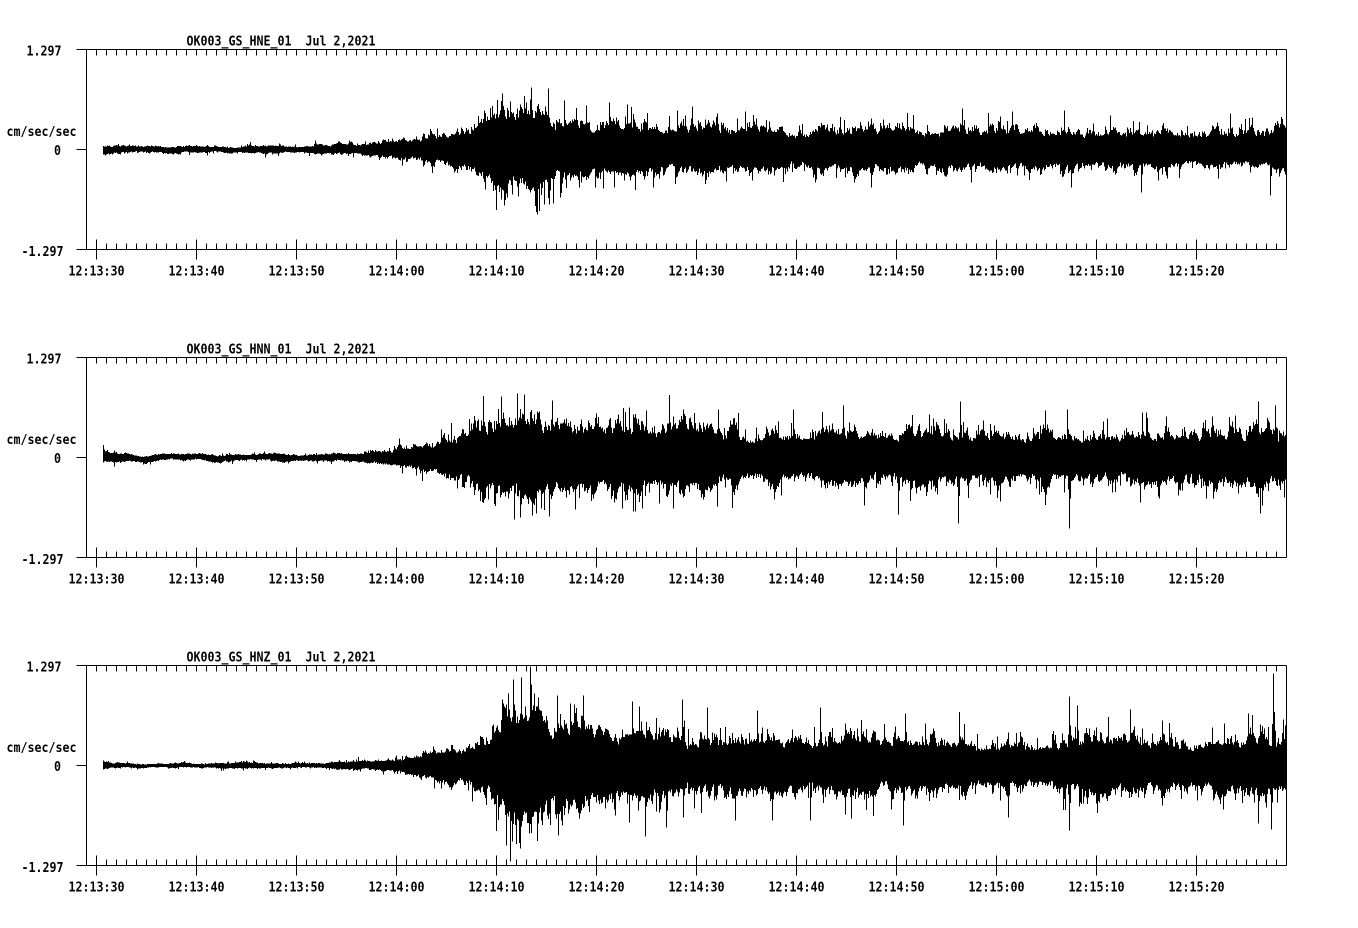  What do you see at coordinates (695, 461) in the screenshot?
I see `waveform-hnn` at bounding box center [695, 461].